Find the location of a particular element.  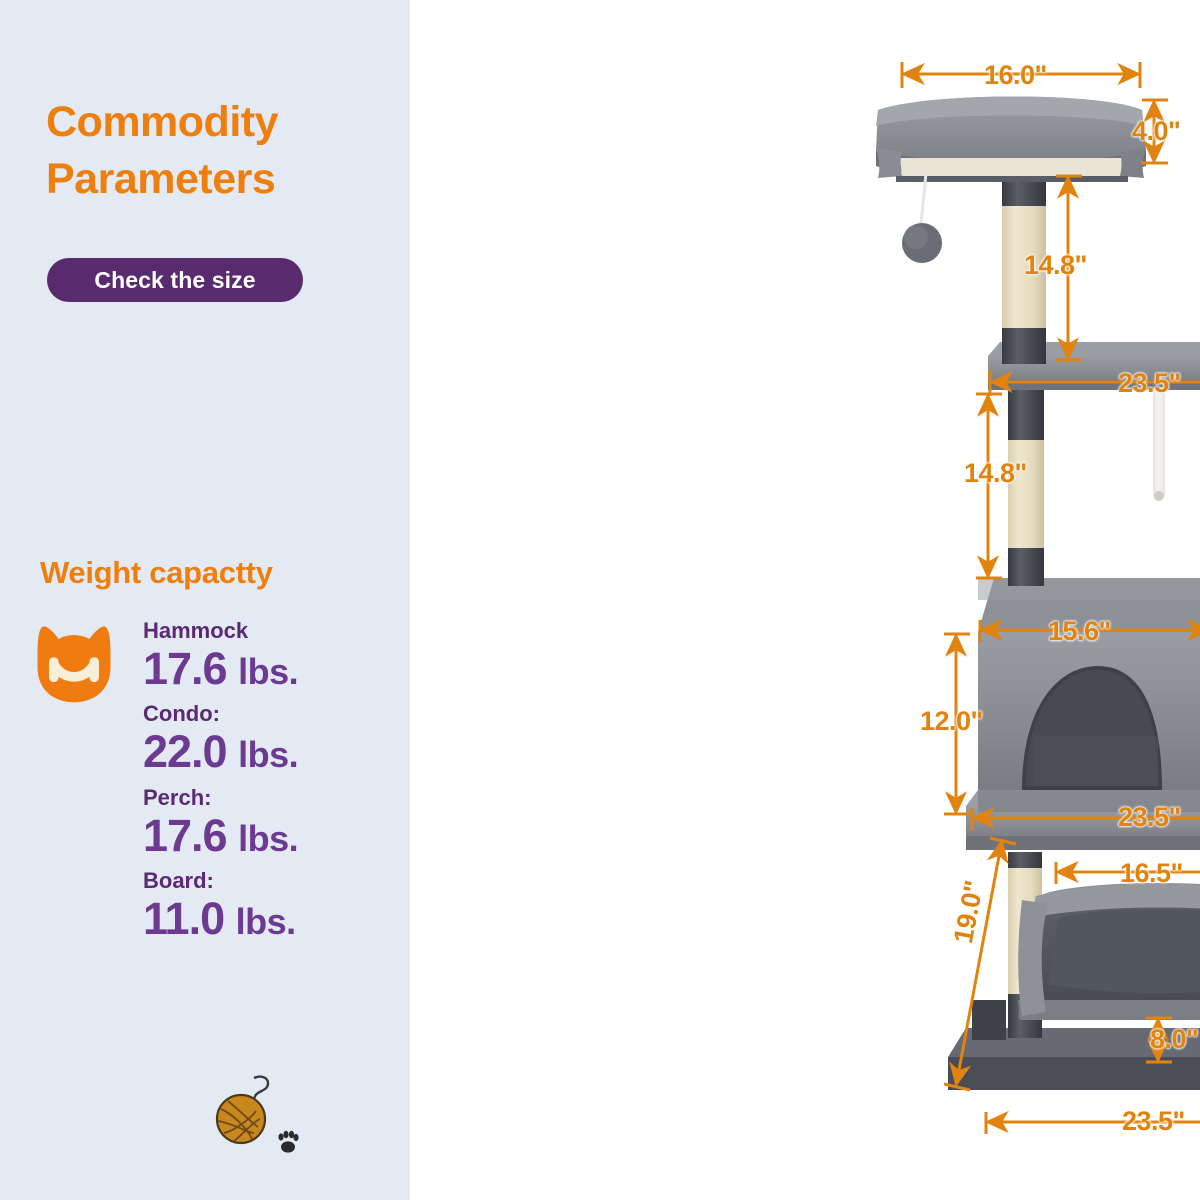

dimension-label-upper-platform-width: 23.5" is located at coordinates (1149, 383).